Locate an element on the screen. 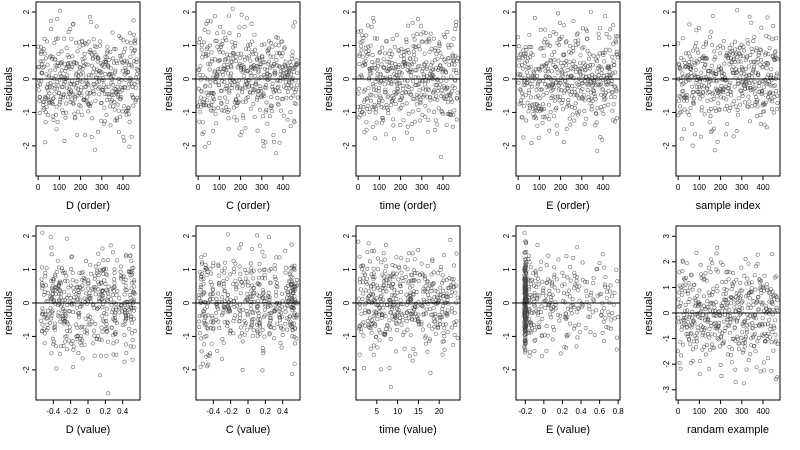 This screenshot has width=800, height=450. x-tick-label: 400 is located at coordinates (443, 187).